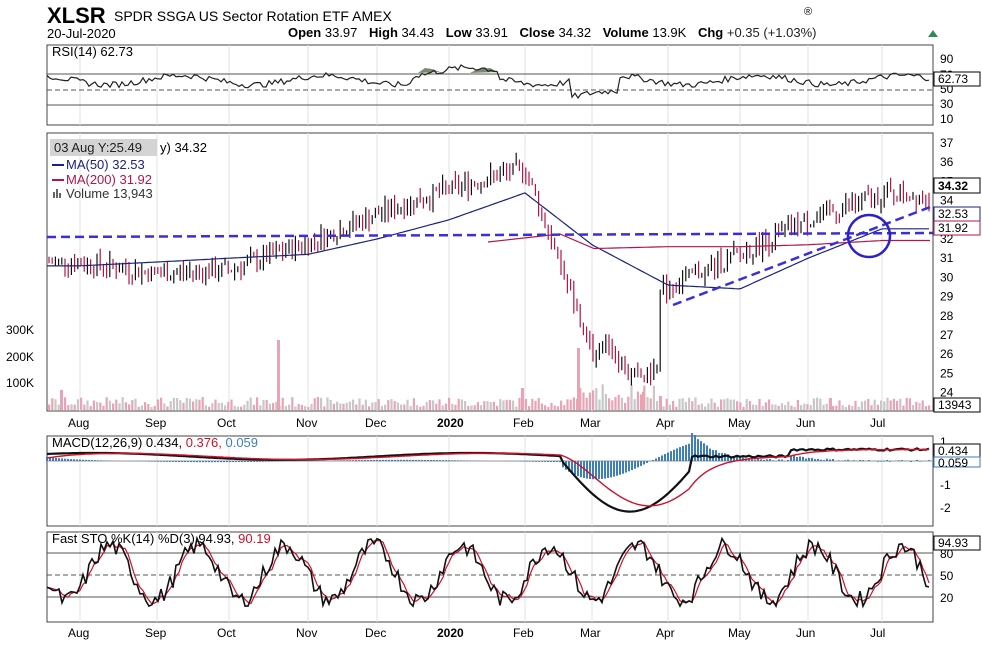 The image size is (982, 647). Describe the element at coordinates (953, 186) in the screenshot. I see `close-tag-text: 34.32` at that location.